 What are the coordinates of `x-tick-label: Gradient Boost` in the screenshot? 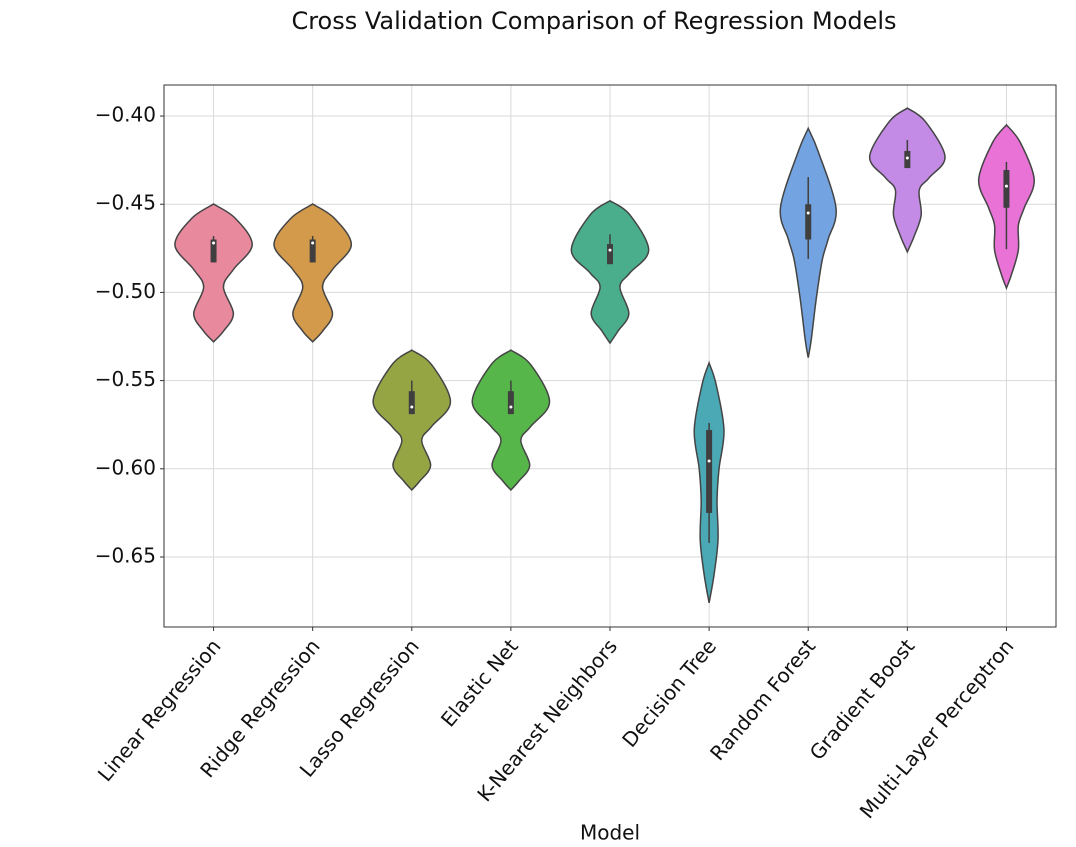 It's located at (862, 699).